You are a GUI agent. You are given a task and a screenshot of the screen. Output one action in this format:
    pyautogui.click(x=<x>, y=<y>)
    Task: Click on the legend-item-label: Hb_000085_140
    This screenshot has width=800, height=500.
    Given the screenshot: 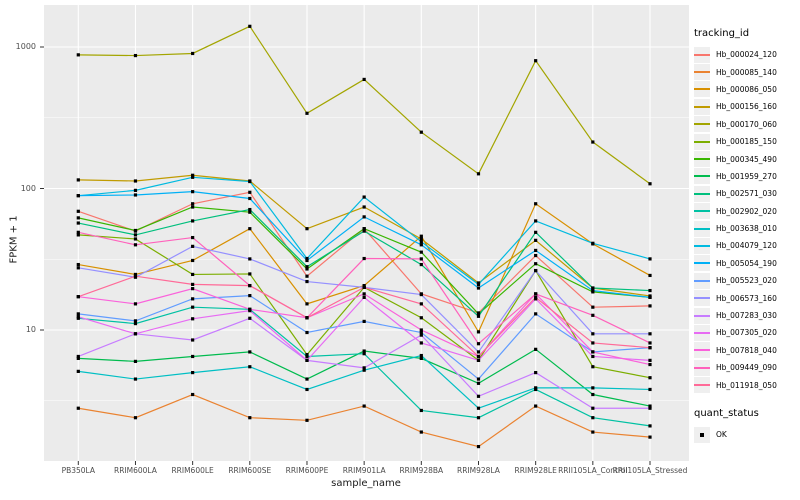 What is the action you would take?
    pyautogui.click(x=746, y=72)
    